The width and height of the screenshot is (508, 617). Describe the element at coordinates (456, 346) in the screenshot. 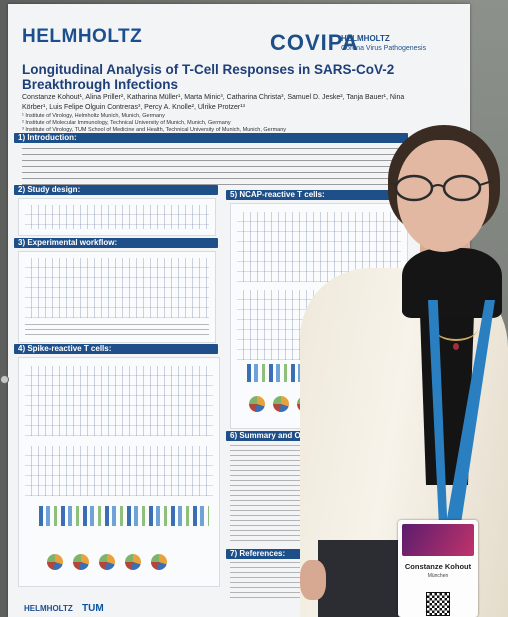

I see `necklace-pendant` at that location.